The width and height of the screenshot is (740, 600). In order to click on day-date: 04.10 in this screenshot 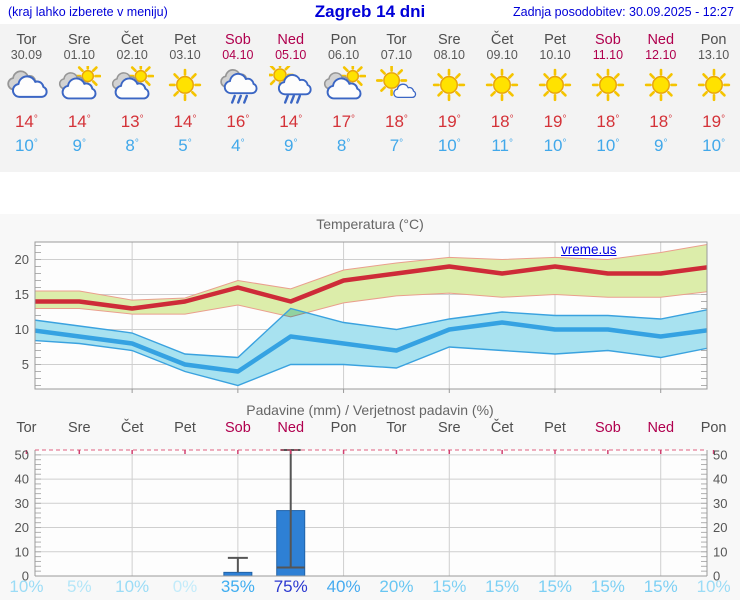, I will do `click(238, 55)`.